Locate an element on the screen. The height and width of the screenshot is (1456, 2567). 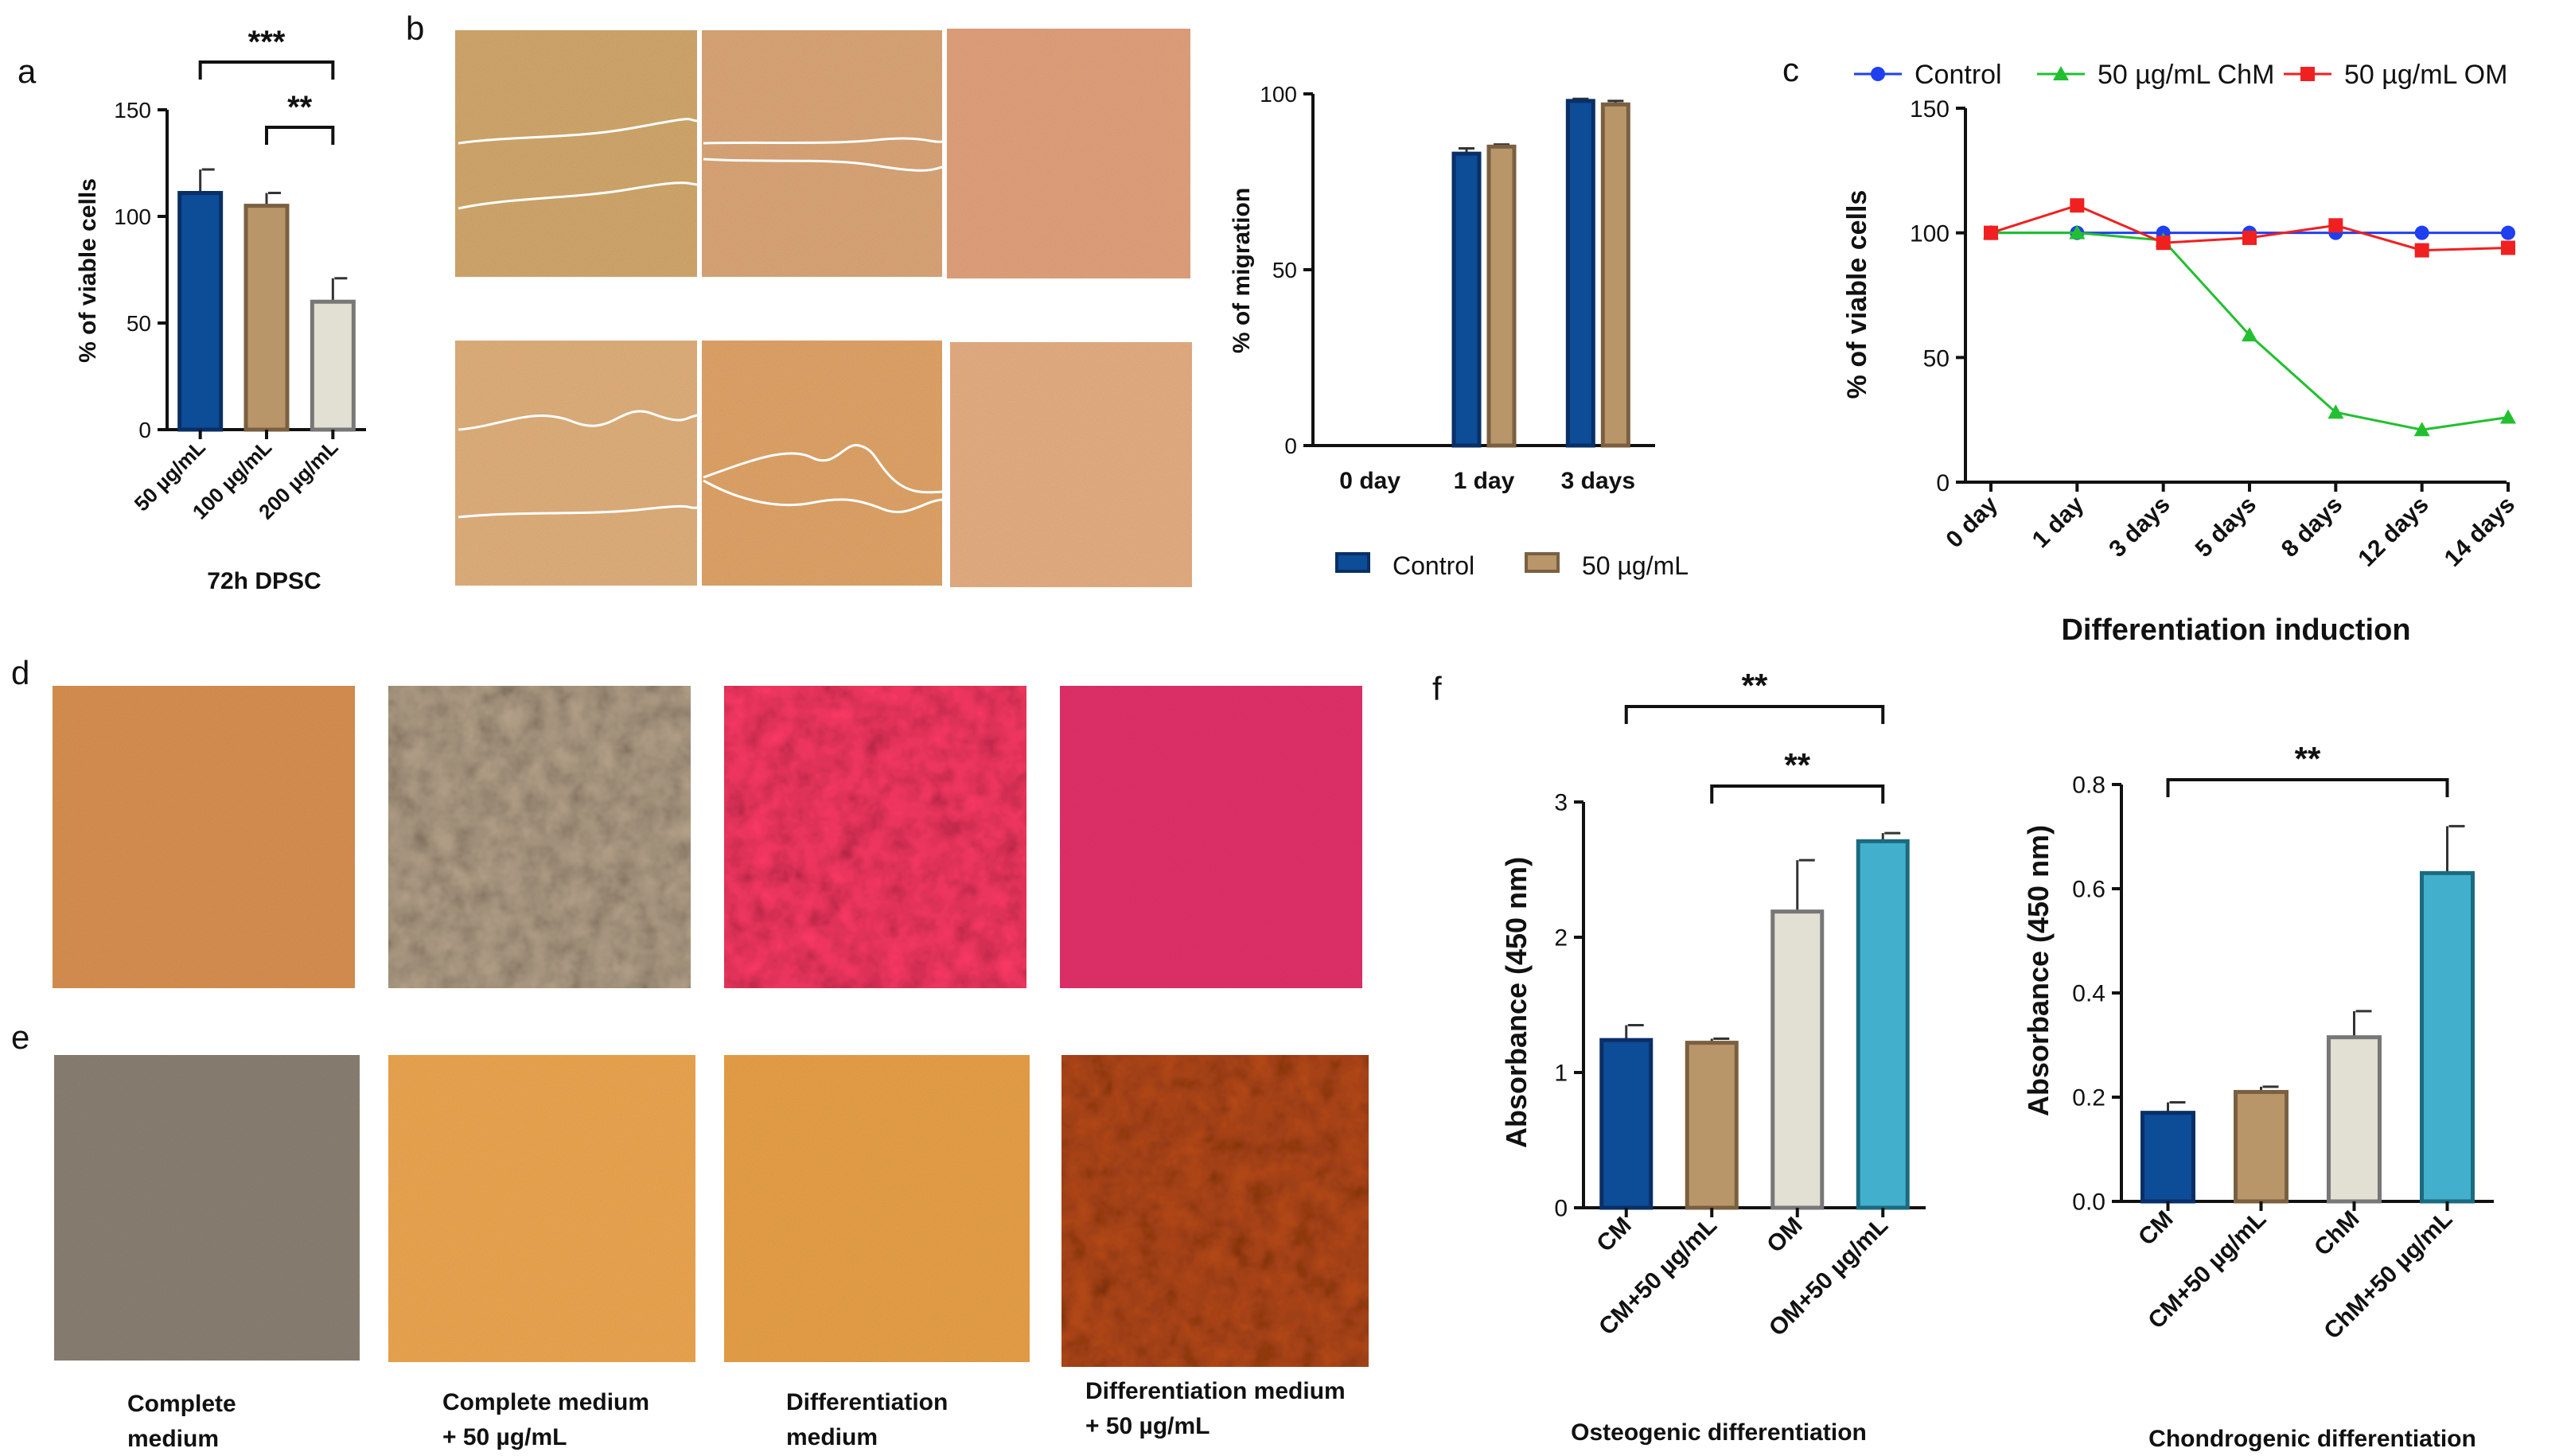
y-tick-label: 3 is located at coordinates (1561, 803).